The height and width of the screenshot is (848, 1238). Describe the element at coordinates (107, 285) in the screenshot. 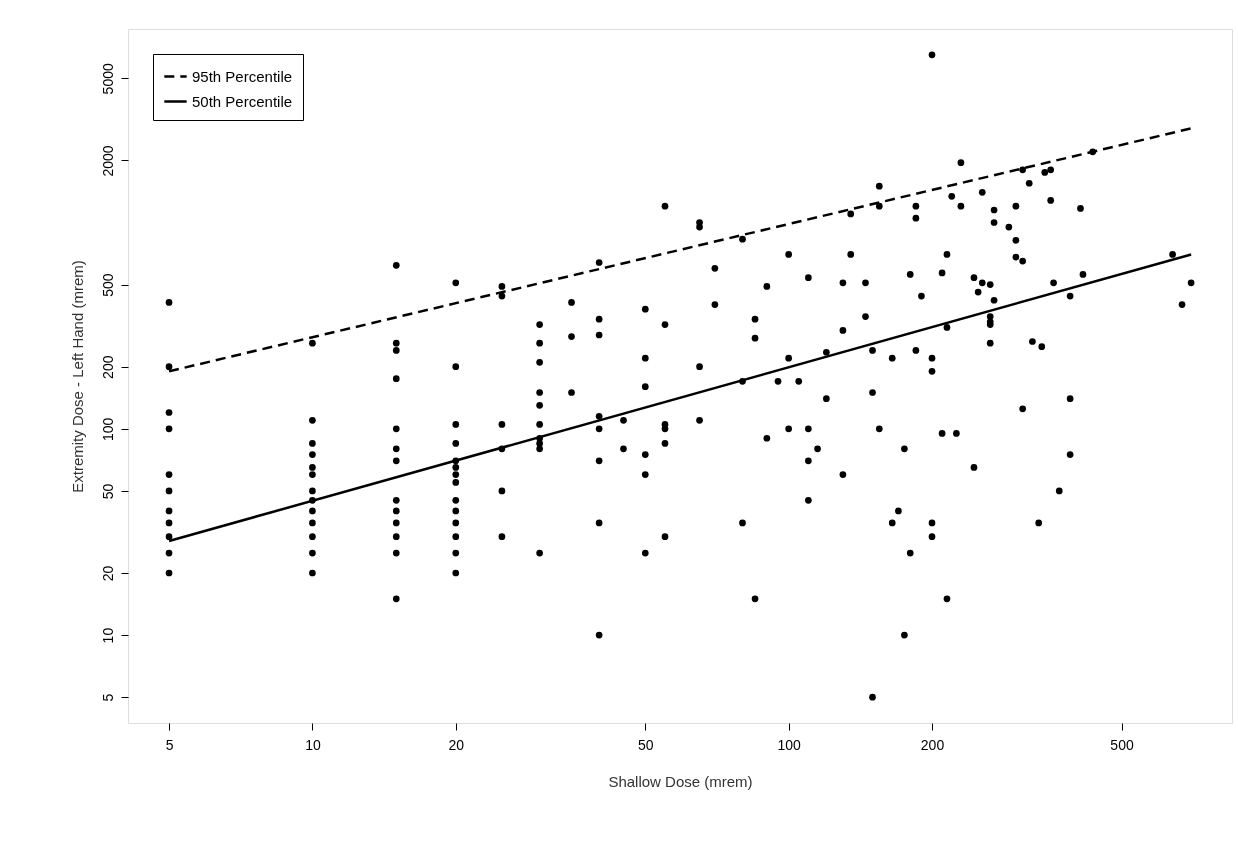

I see `y-tick-label: 500` at that location.